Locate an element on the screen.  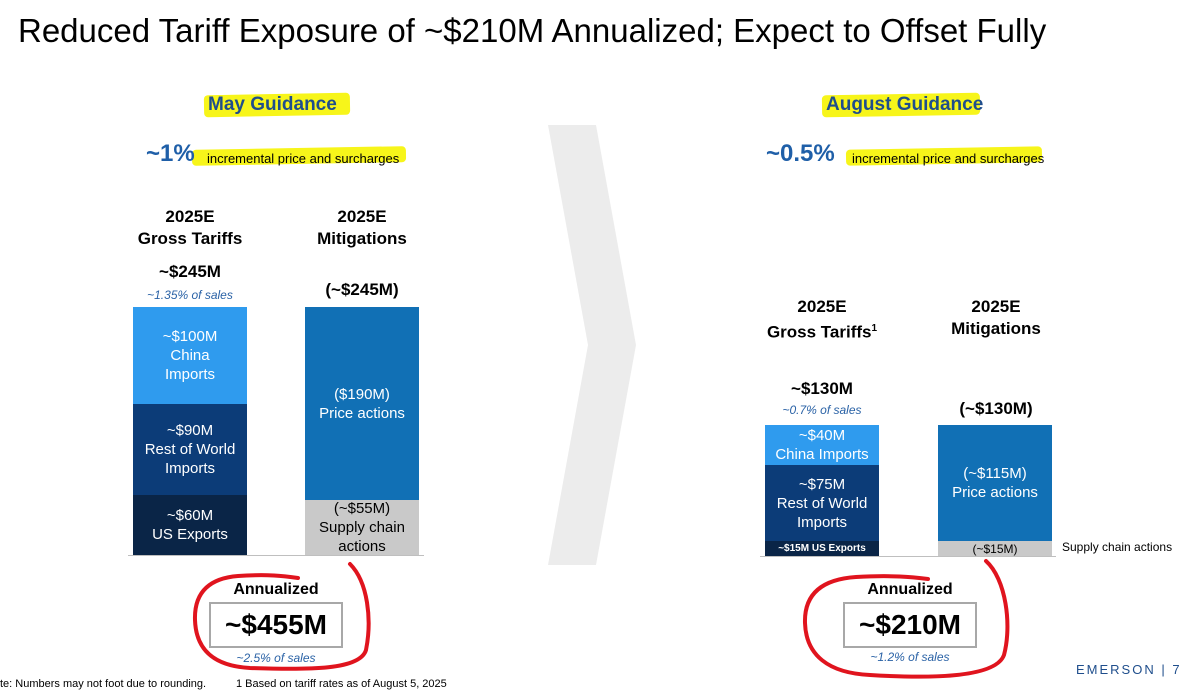
footnote-mark: 1 is located at coordinates (874, 328).